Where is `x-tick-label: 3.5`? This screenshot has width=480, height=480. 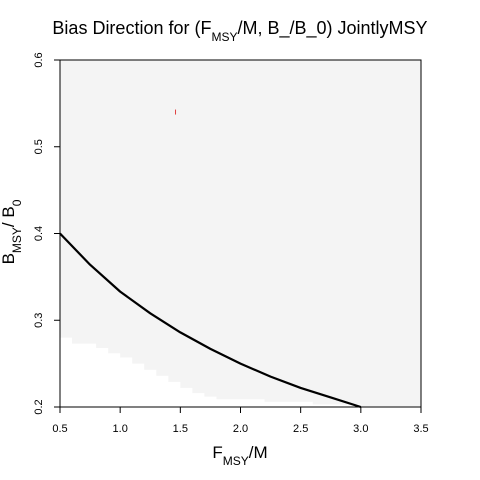 x-tick-label: 3.5 is located at coordinates (420, 429).